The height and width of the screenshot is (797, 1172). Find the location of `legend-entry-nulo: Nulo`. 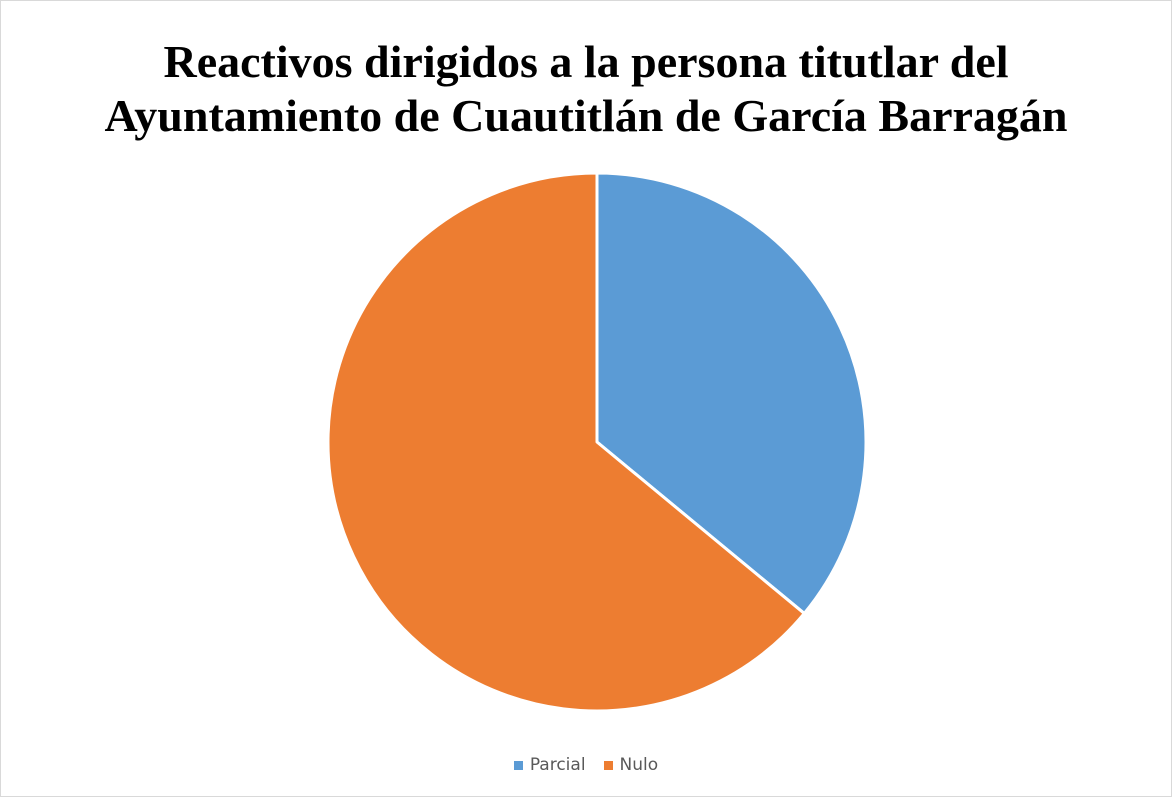

legend-entry-nulo: Nulo is located at coordinates (631, 765).